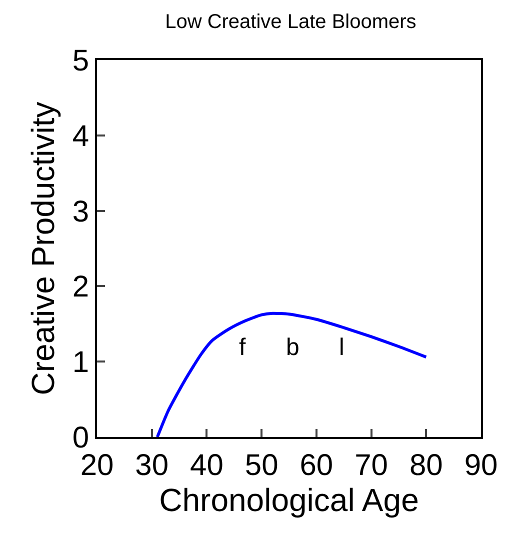 The width and height of the screenshot is (510, 557). What do you see at coordinates (290, 21) in the screenshot?
I see `chart-title: Low Creative Late Bloomers` at bounding box center [290, 21].